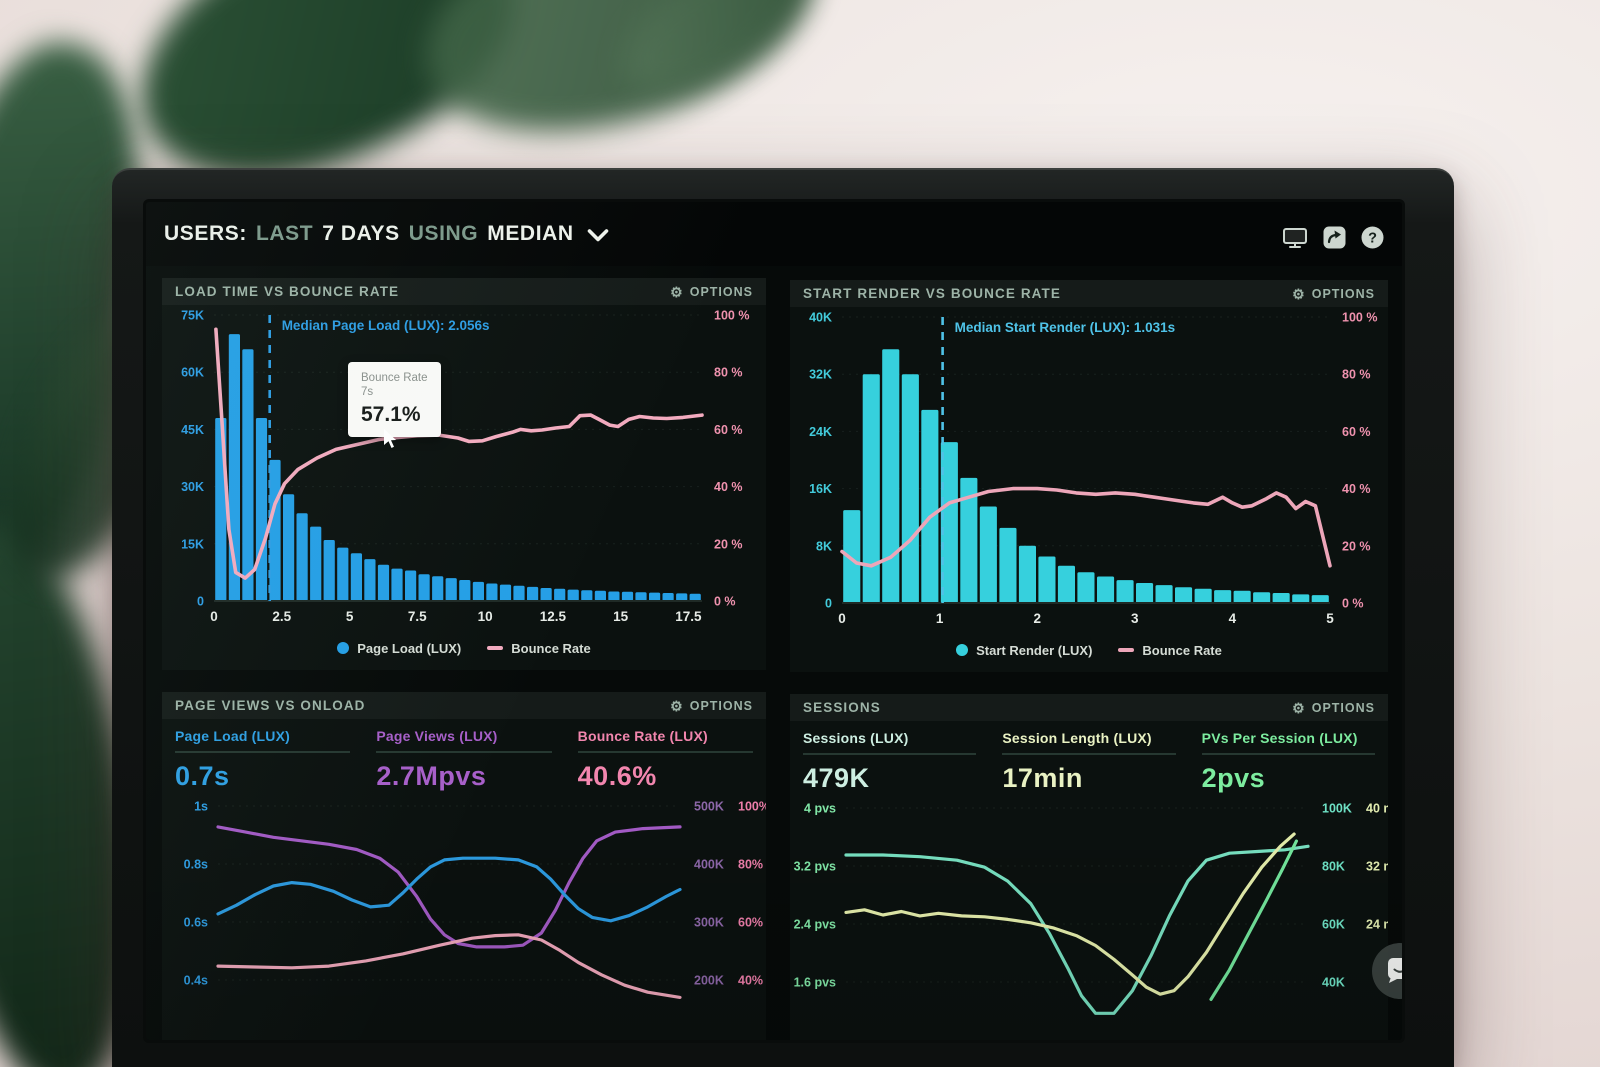 This screenshot has height=1067, width=1600. Describe the element at coordinates (621, 616) in the screenshot. I see `x-axis-tick: 15` at that location.